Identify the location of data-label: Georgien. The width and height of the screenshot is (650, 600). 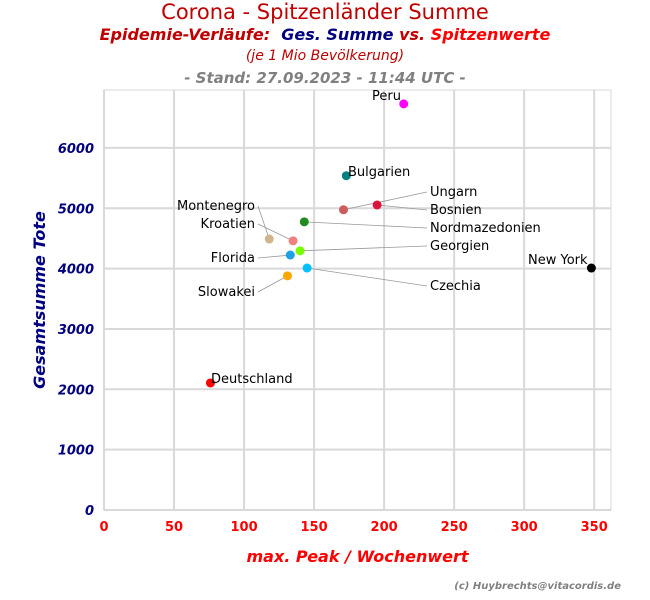
(459, 246).